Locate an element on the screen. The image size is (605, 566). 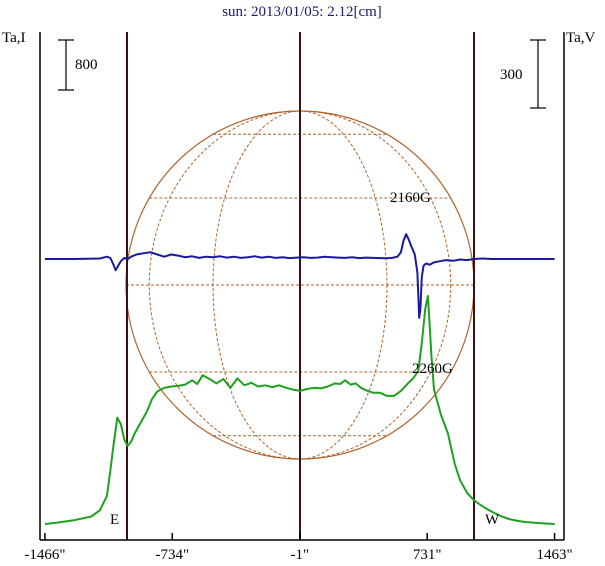
right-axis-label: Ta,V is located at coordinates (581, 38).